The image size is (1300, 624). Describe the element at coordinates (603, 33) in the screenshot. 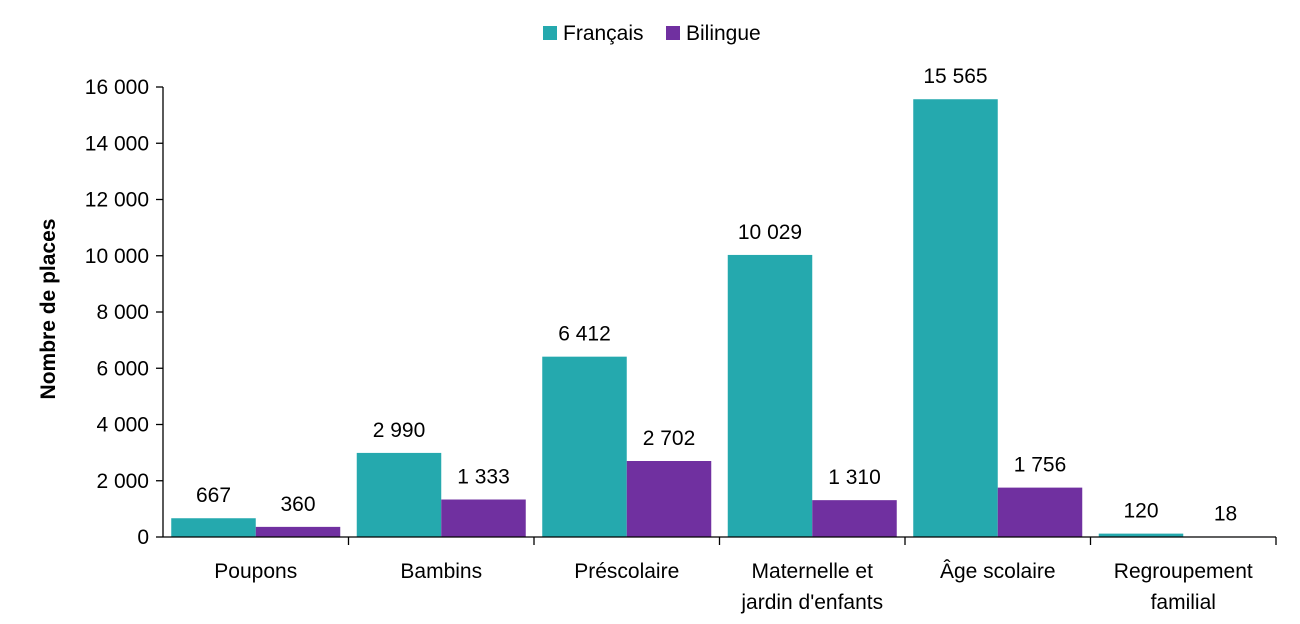

I see `legend-label: Français` at that location.